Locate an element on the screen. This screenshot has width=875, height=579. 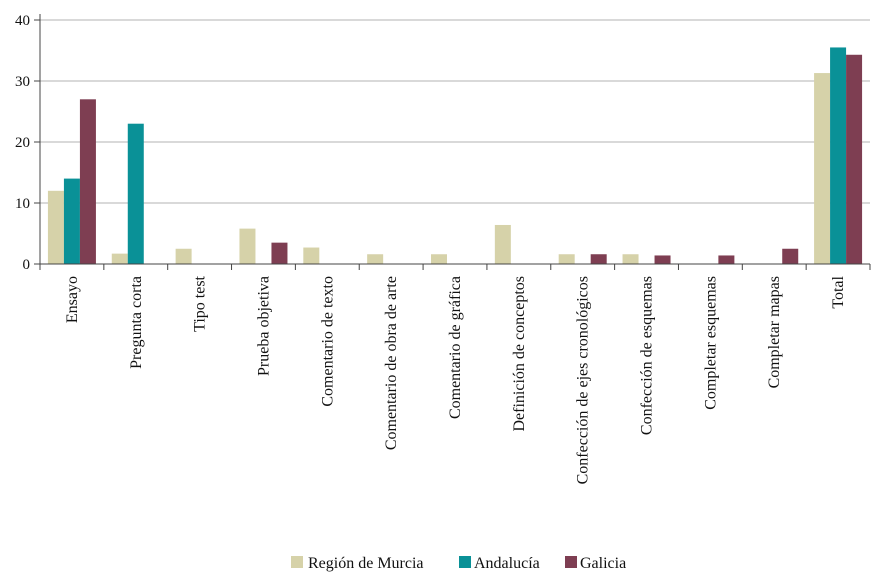
y-axis: 0 10 20 30 40 is located at coordinates (28, 143).